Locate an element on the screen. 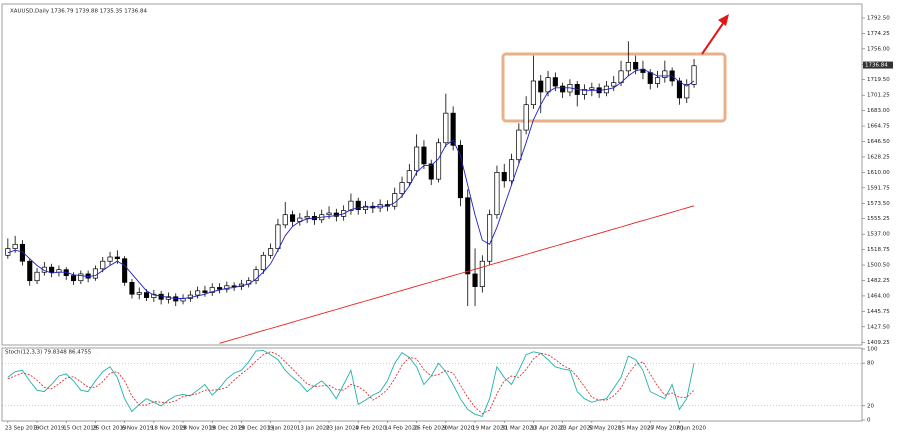 The width and height of the screenshot is (902, 434). x-tick-label: 3 Oct 2019 is located at coordinates (49, 429).